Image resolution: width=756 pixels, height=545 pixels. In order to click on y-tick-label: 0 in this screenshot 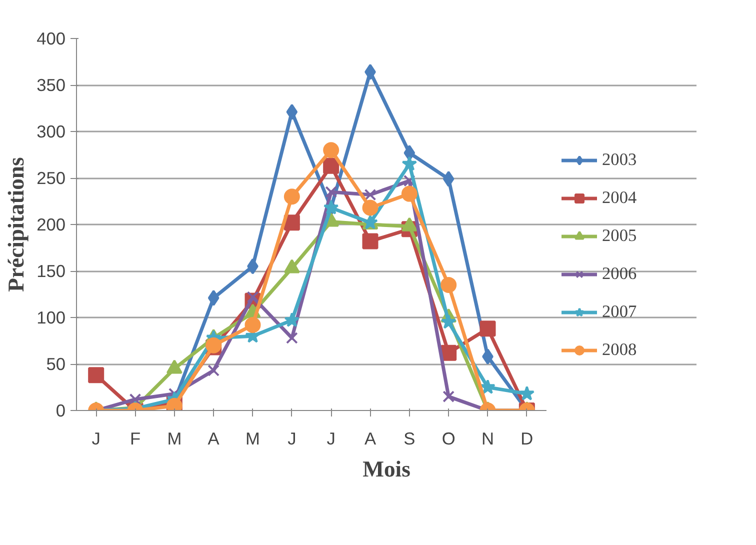, I will do `click(61, 410)`.